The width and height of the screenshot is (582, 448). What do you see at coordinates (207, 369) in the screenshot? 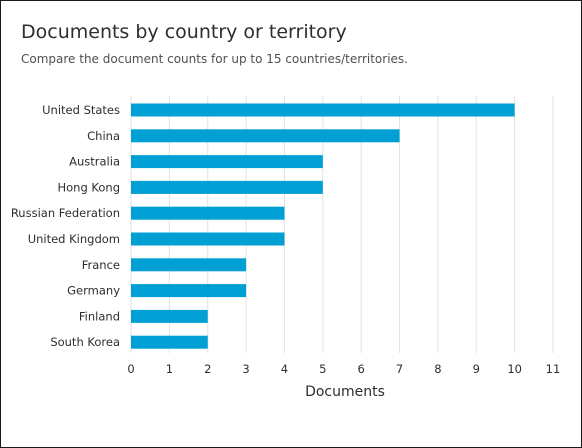
I see `x-tick-label: 2` at bounding box center [207, 369].